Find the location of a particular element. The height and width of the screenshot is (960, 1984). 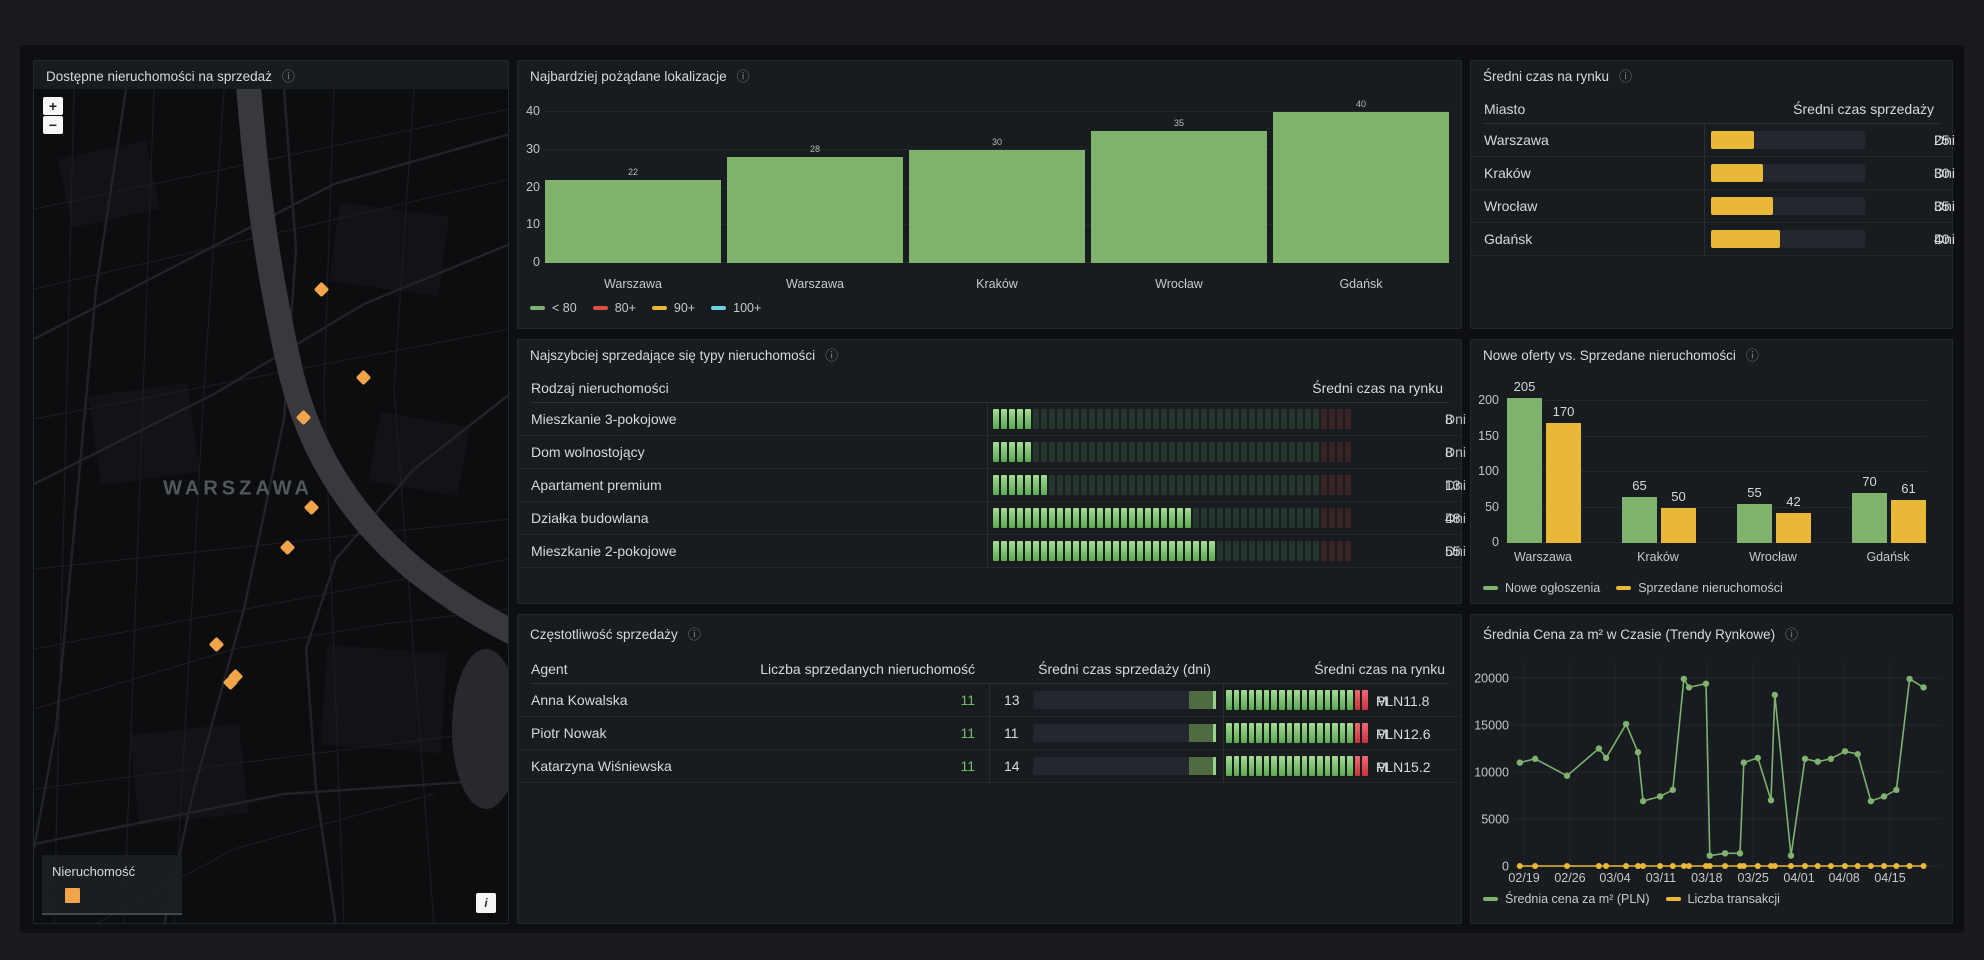

legend-item: 80+ is located at coordinates (614, 308).